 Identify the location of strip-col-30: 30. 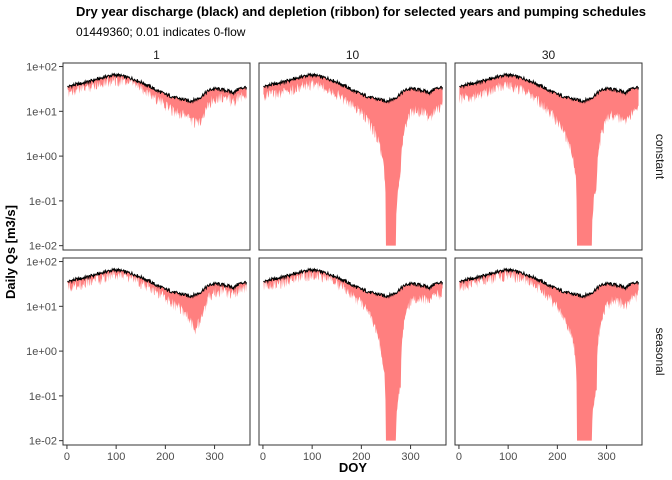
(549, 55).